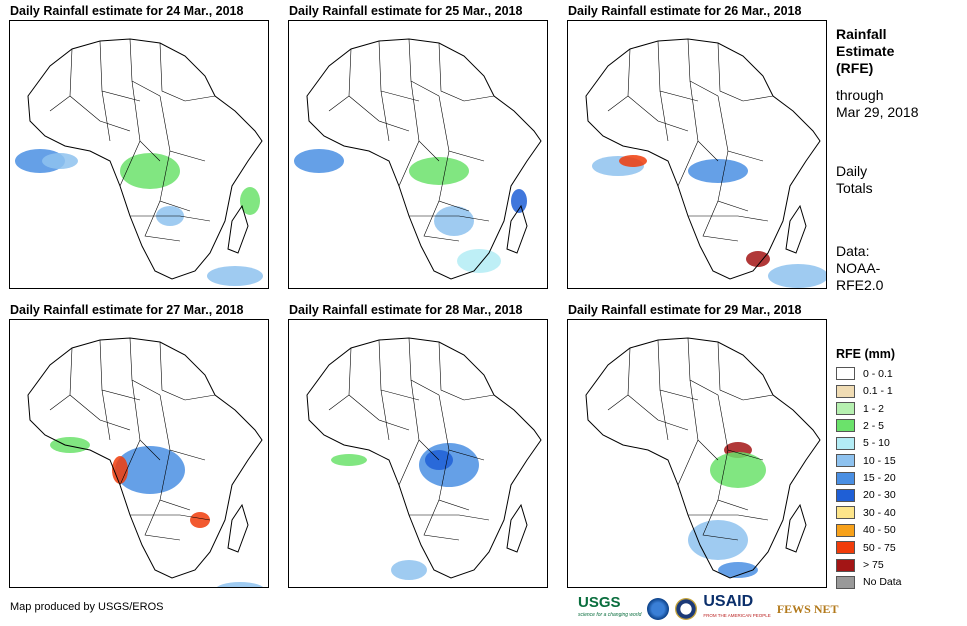 The image size is (967, 626). What do you see at coordinates (879, 547) in the screenshot?
I see `legend-label: 50 - 75` at bounding box center [879, 547].